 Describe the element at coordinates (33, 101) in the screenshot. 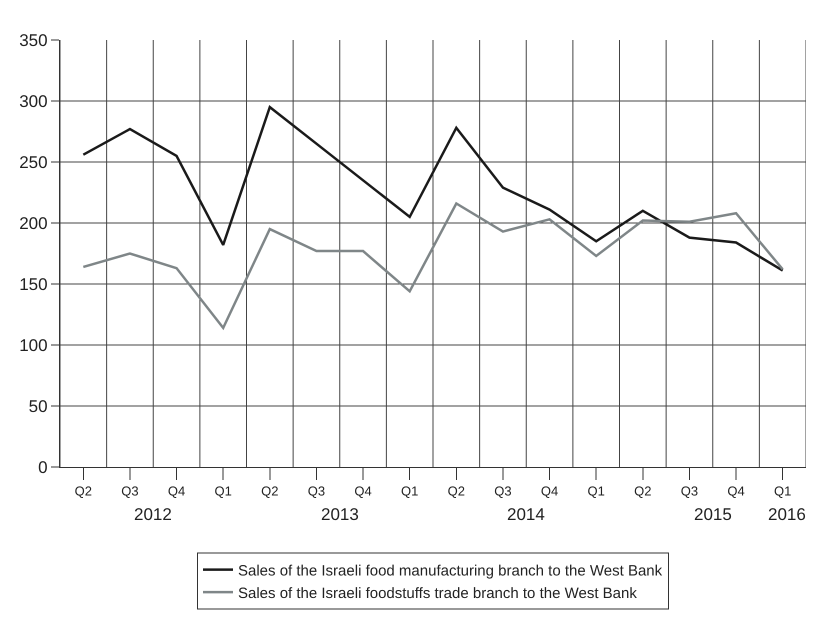

I see `y-tick-label: 300` at that location.